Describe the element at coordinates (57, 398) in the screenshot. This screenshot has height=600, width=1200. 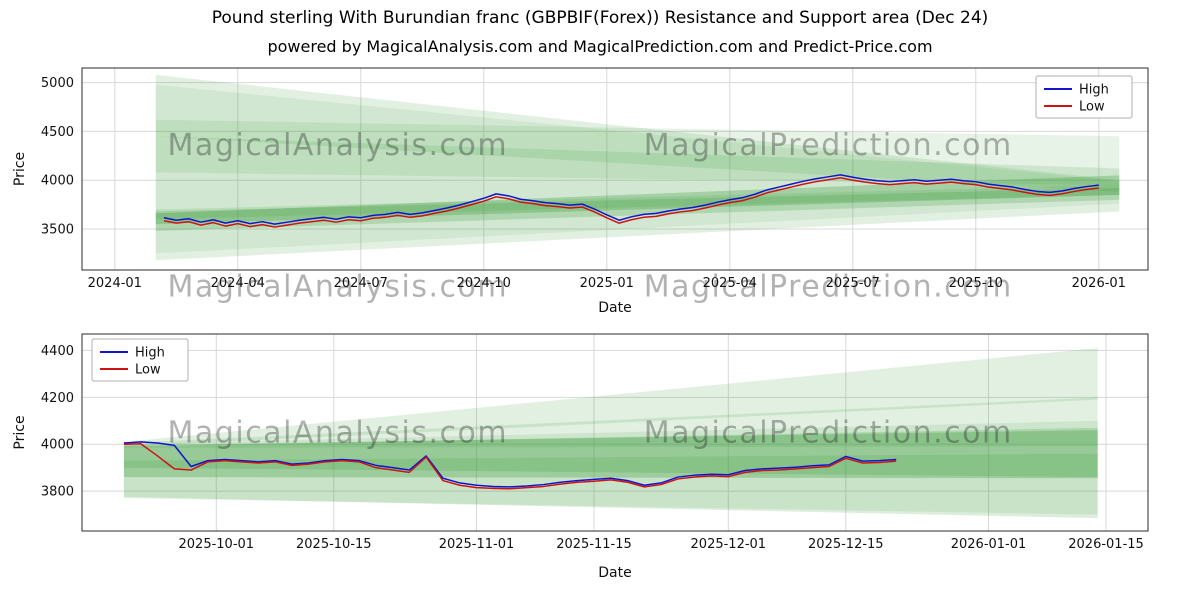
I see `y-tick-label: 4200` at that location.